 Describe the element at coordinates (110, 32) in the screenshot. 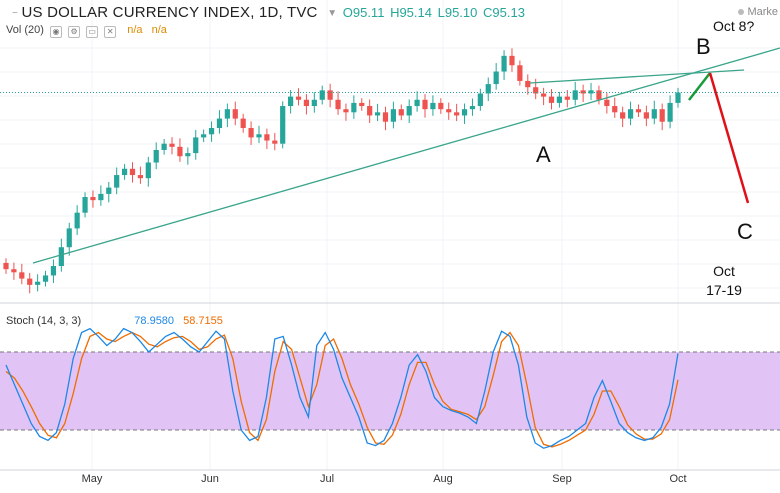

I see `close-icon: ✕` at that location.